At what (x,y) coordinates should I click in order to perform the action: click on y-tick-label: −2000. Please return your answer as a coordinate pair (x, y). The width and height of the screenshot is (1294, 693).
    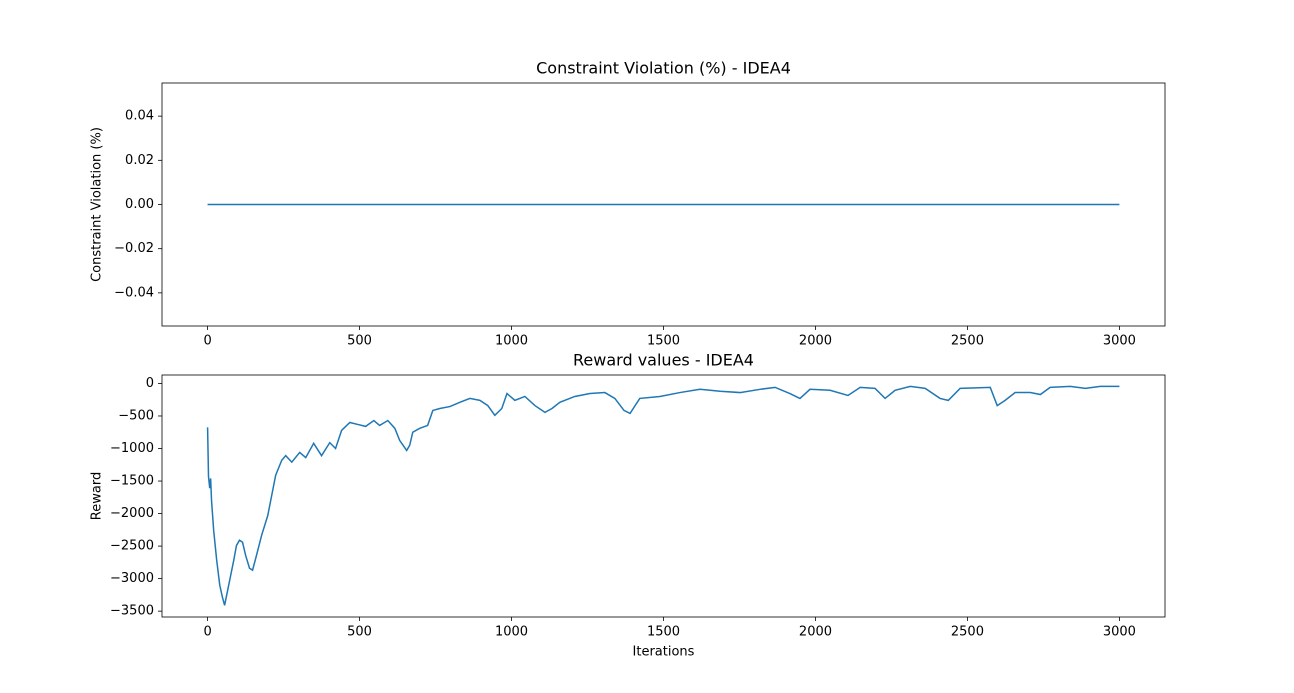
    Looking at the image, I should click on (132, 513).